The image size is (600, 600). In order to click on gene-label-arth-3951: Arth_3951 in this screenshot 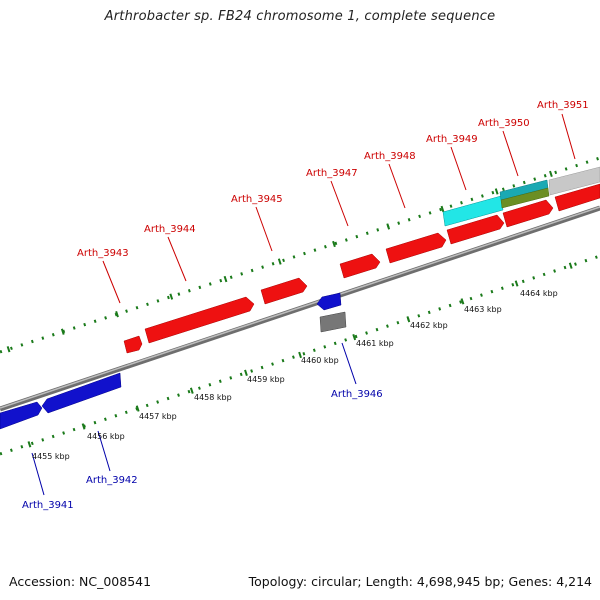, I will do `click(563, 105)`.